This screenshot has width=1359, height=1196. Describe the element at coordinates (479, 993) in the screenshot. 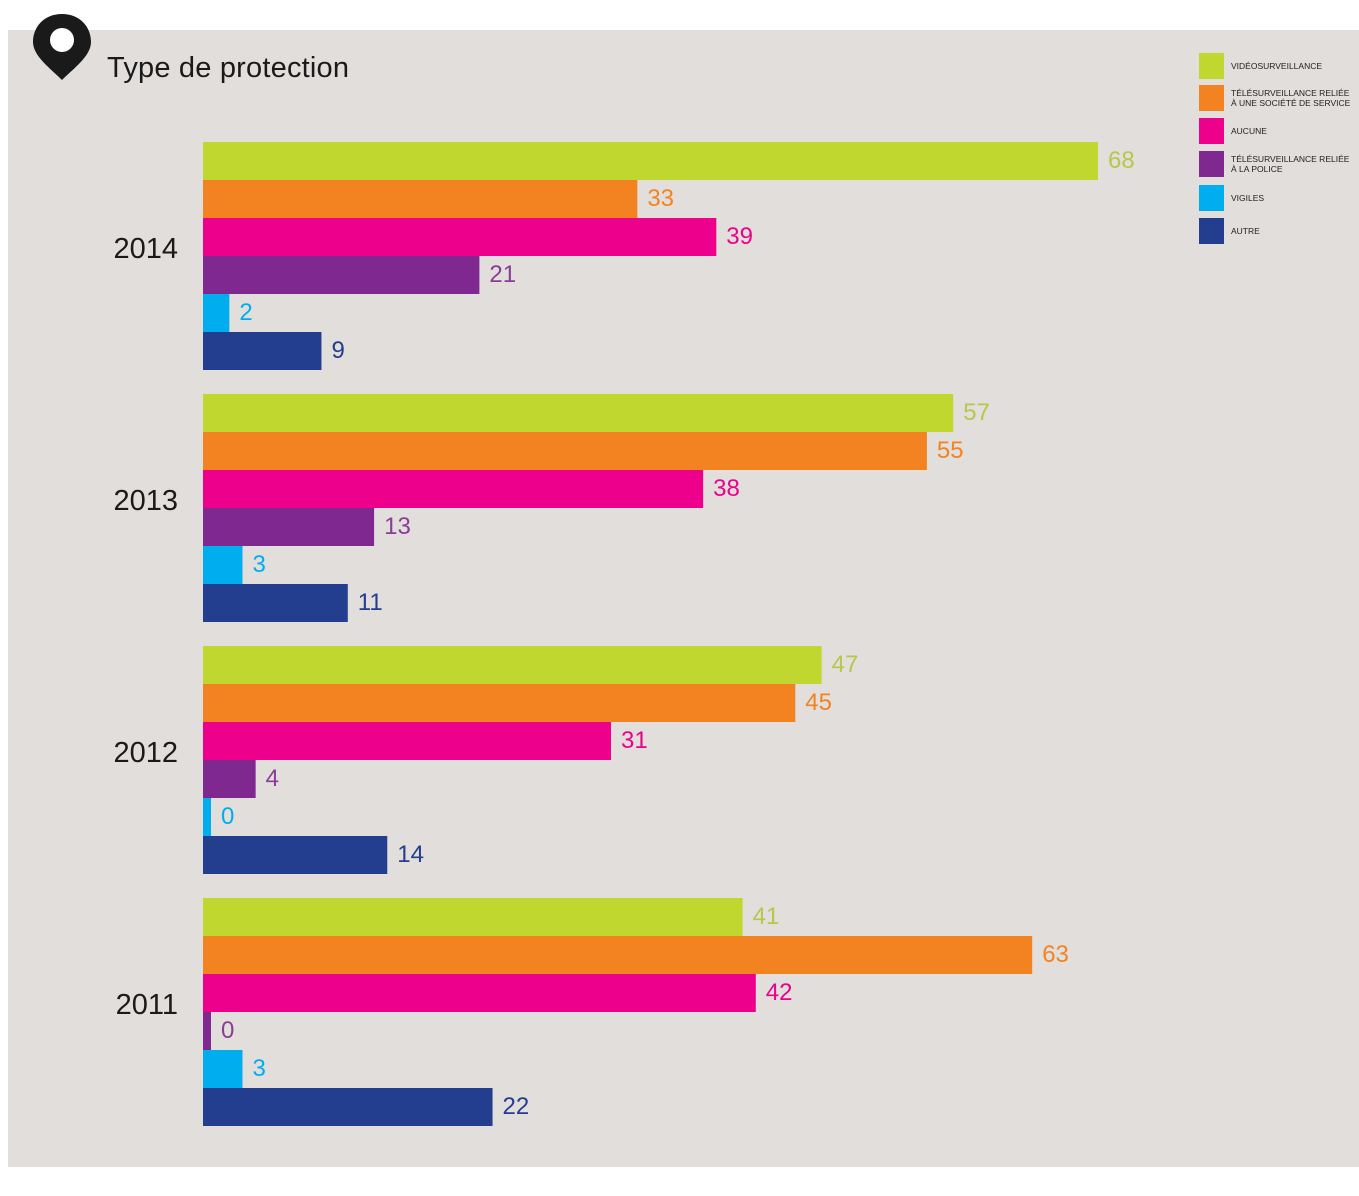

I see `bar-aucune-2011` at that location.